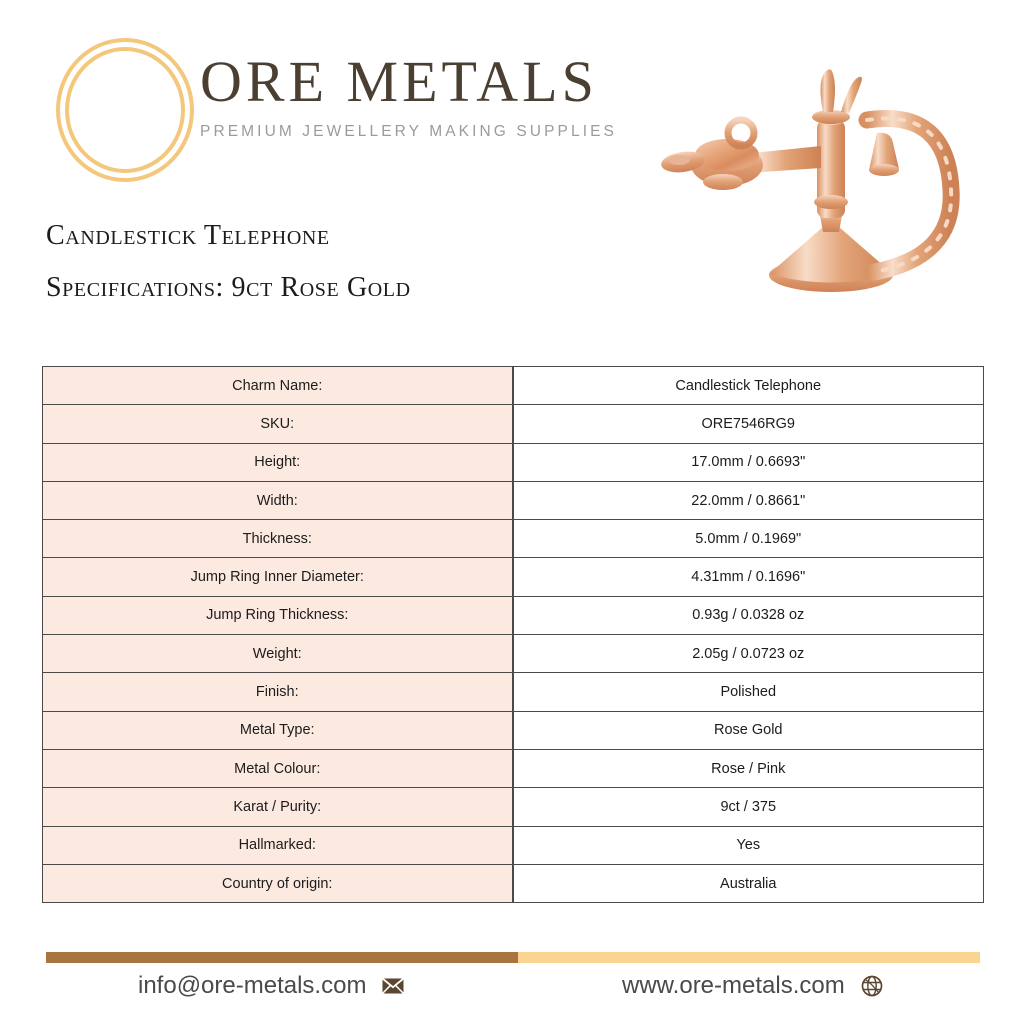 The image size is (1024, 1024). Describe the element at coordinates (747, 615) in the screenshot. I see `spec-value-cell: 0.93g / 0.0328 oz` at that location.